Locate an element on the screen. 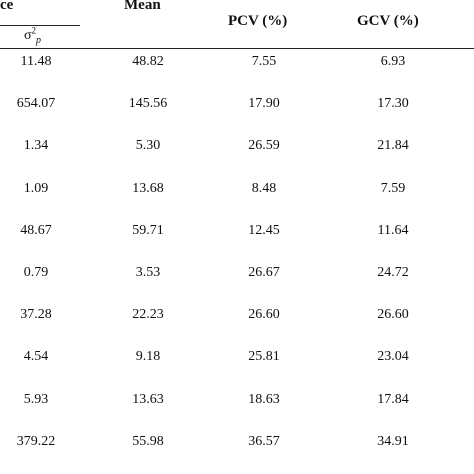 This screenshot has height=474, width=474. cell-variance: 1.09 is located at coordinates (36, 188).